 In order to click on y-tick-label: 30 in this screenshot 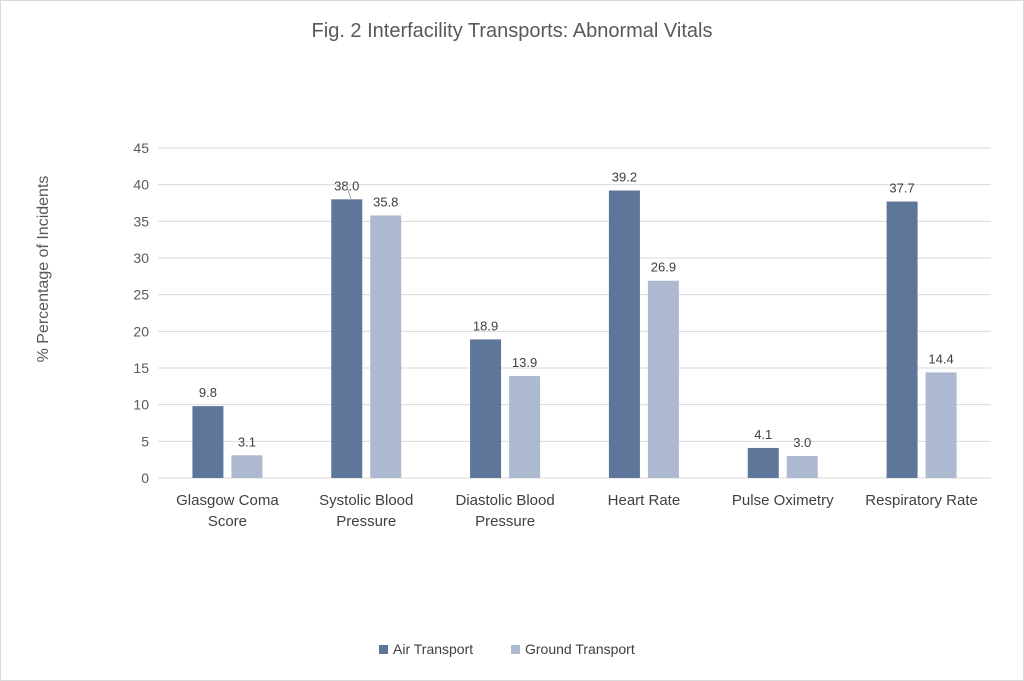, I will do `click(141, 258)`.